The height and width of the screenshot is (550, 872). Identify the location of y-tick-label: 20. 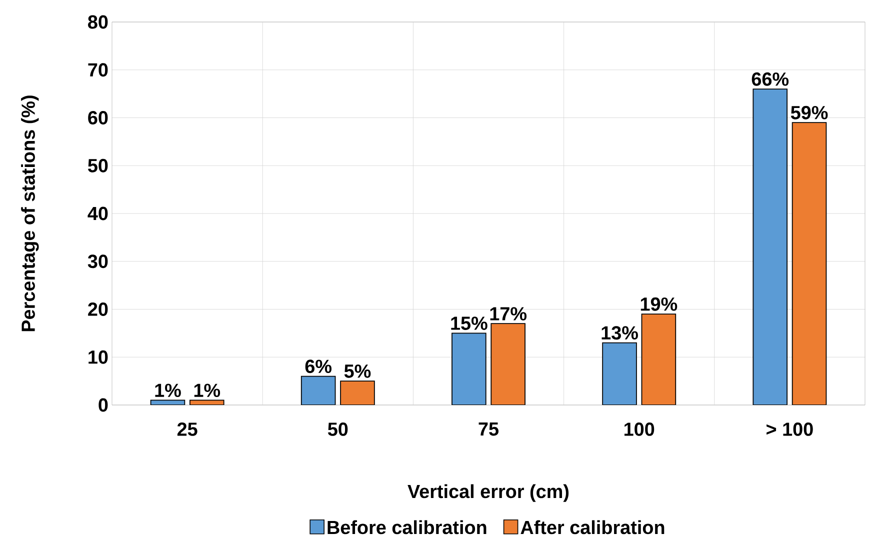
(98, 309).